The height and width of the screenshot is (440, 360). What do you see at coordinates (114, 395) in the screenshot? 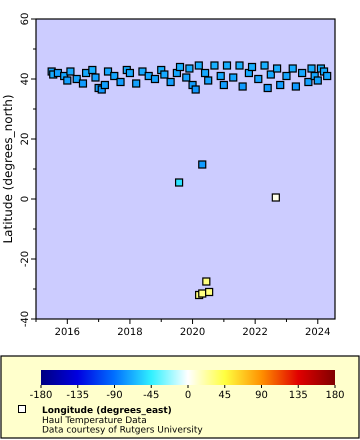
I see `color-bar-label: -90` at bounding box center [114, 395].